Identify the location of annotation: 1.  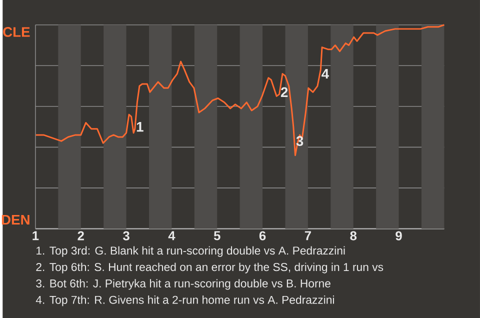
(140, 127).